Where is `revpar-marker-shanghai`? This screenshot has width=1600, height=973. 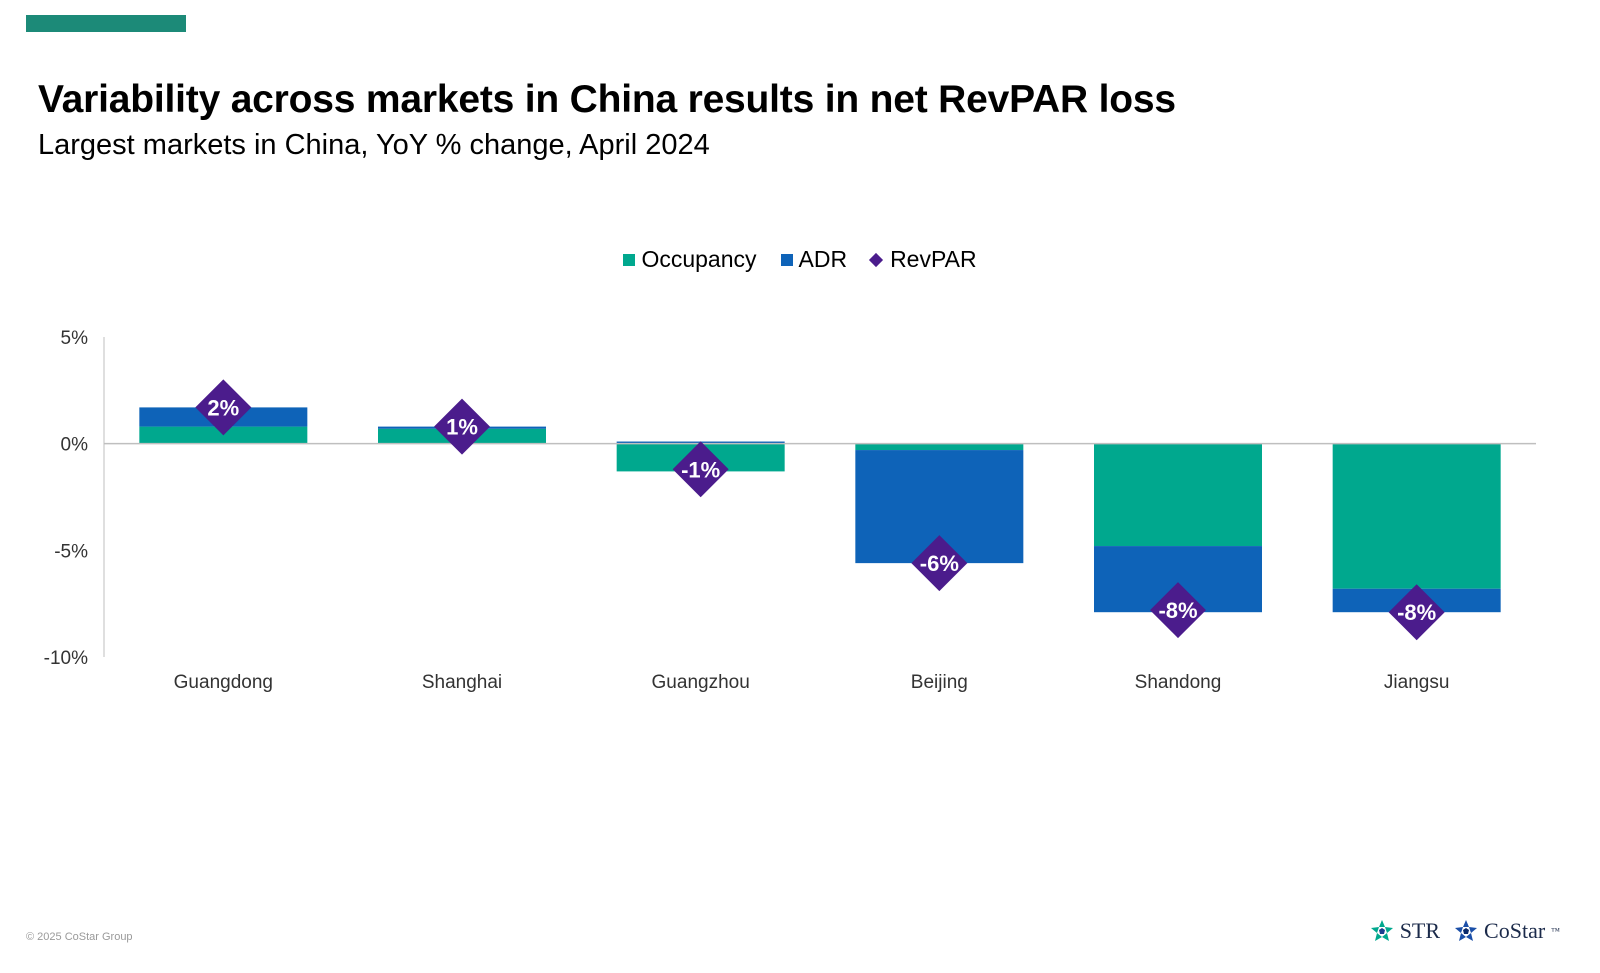
revpar-marker-shanghai is located at coordinates (462, 426).